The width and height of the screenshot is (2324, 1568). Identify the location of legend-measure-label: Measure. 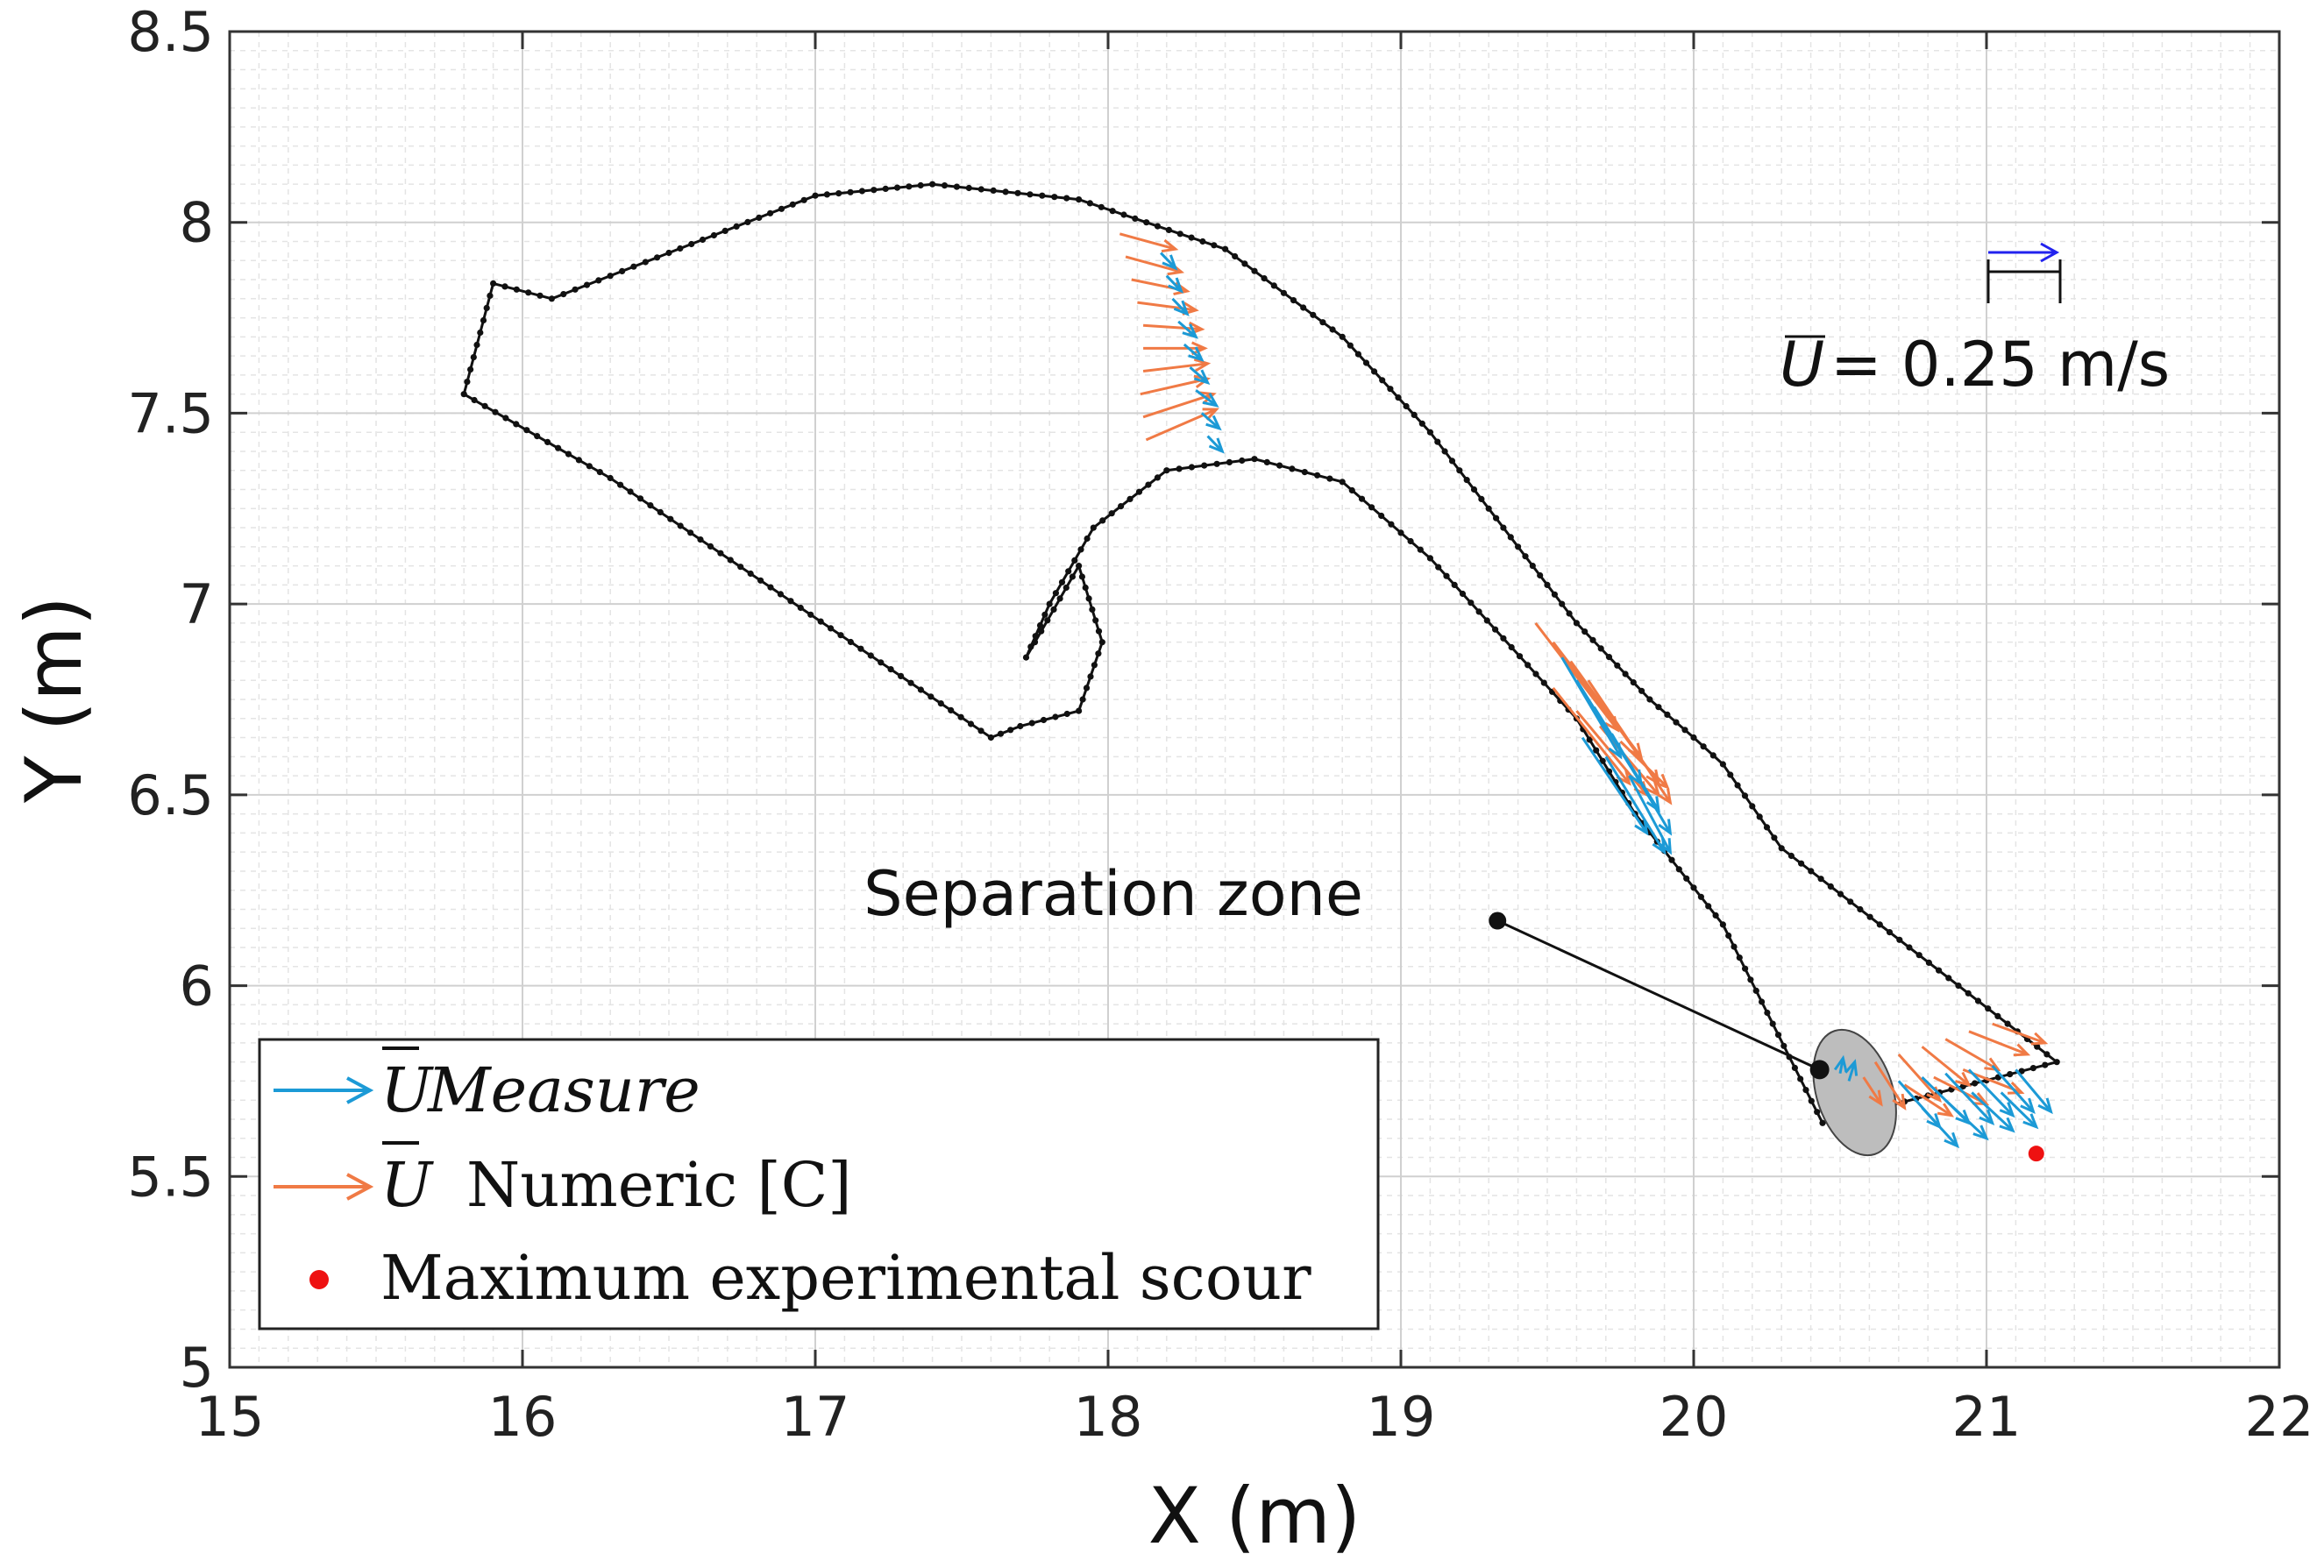
(563, 1090).